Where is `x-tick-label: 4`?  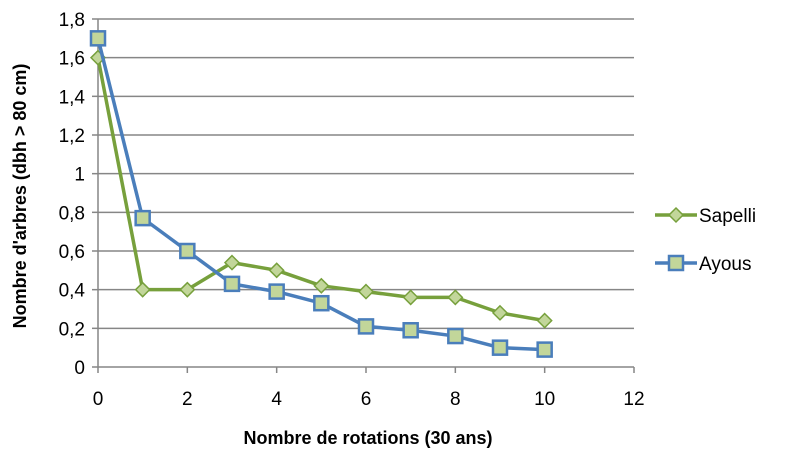 x-tick-label: 4 is located at coordinates (276, 399).